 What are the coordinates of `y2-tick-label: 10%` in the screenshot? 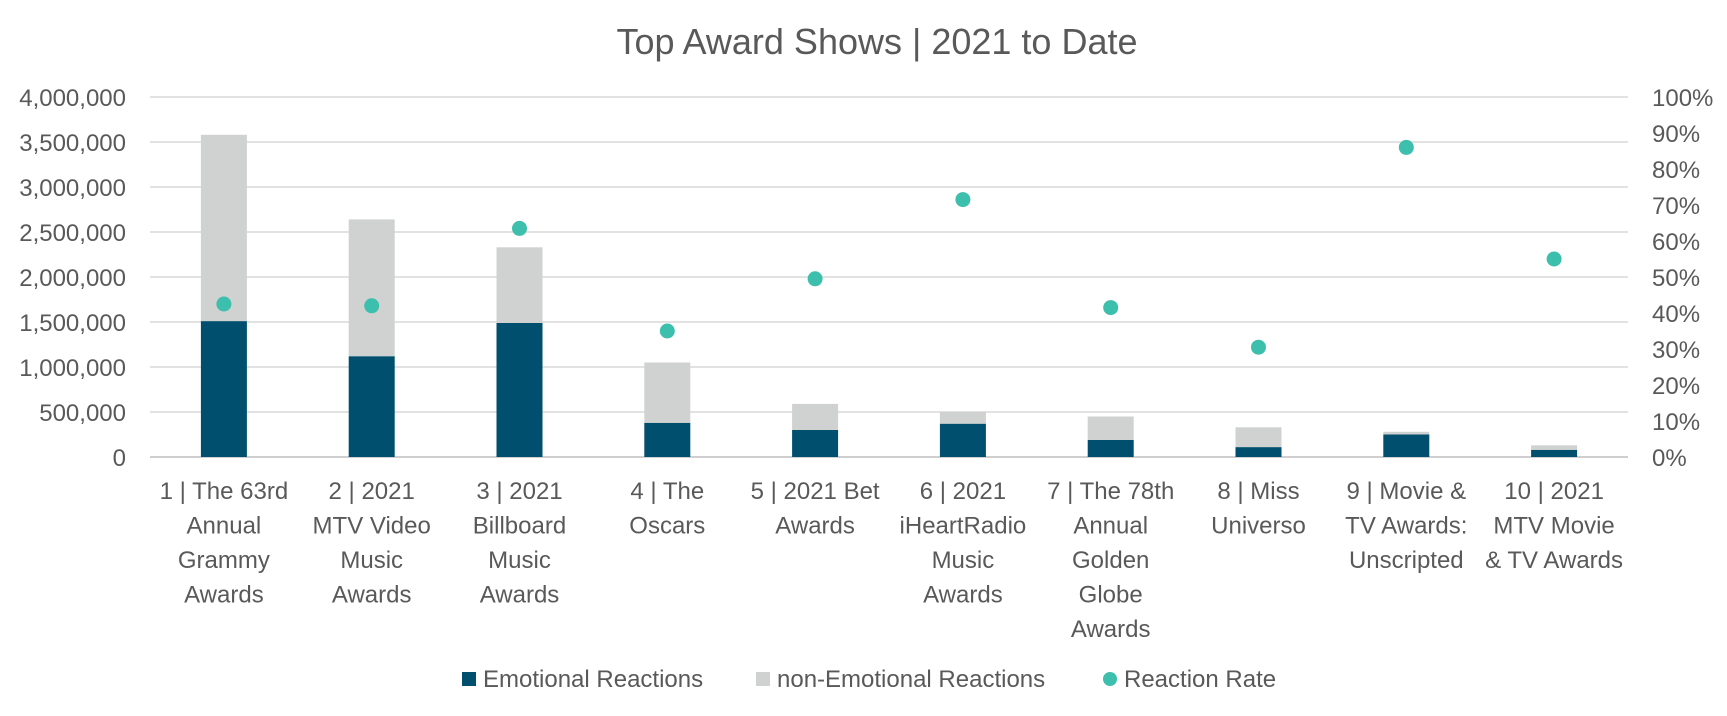 It's located at (1676, 422).